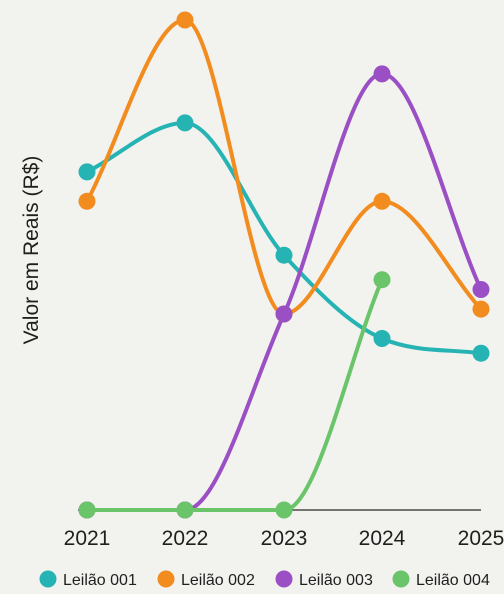 The width and height of the screenshot is (504, 594). Describe the element at coordinates (264, 579) in the screenshot. I see `chart-legend: Leilão 001 Leilão 002 Leilão 003 Leilão 004` at that location.